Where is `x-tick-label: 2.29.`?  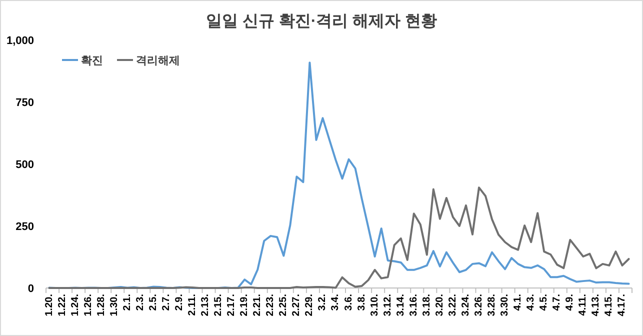 x-tick-label: 2.29. is located at coordinates (310, 305).